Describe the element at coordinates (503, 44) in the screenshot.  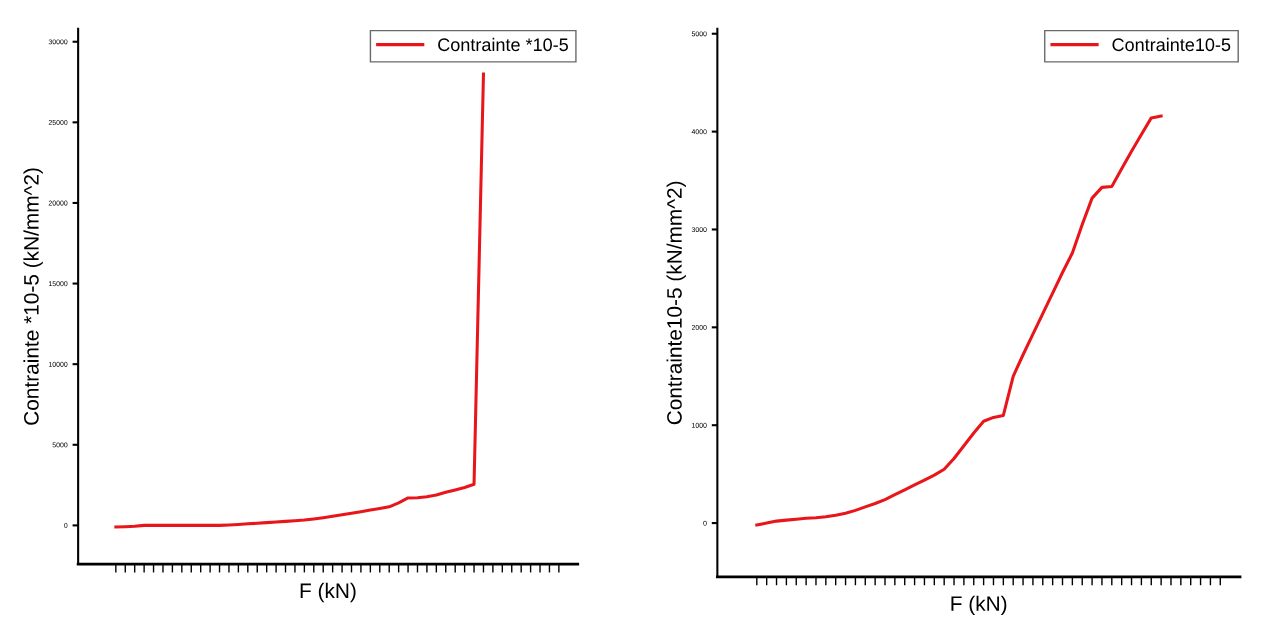
I see `legend-label: Contrainte *10-5` at that location.